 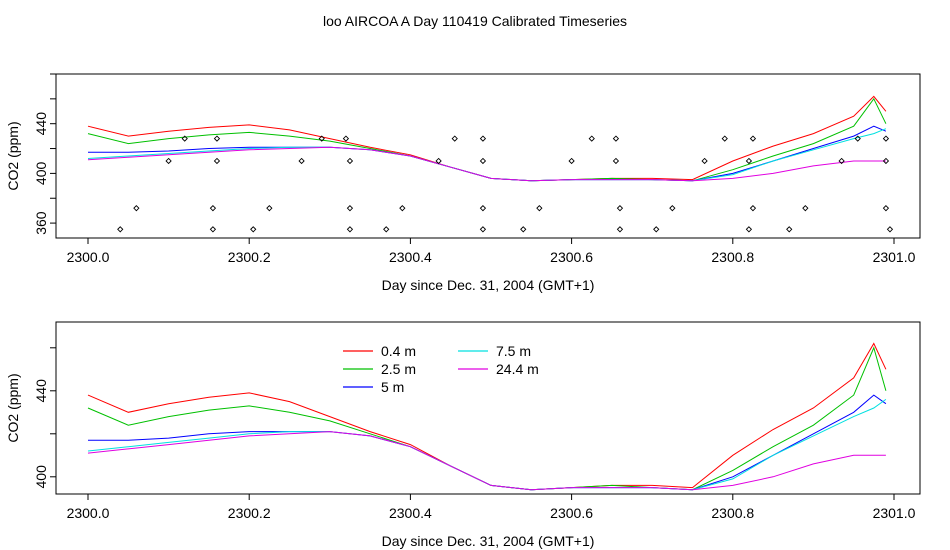 What do you see at coordinates (513, 351) in the screenshot?
I see `legend-label-7-5-m: 7.5 m` at bounding box center [513, 351].